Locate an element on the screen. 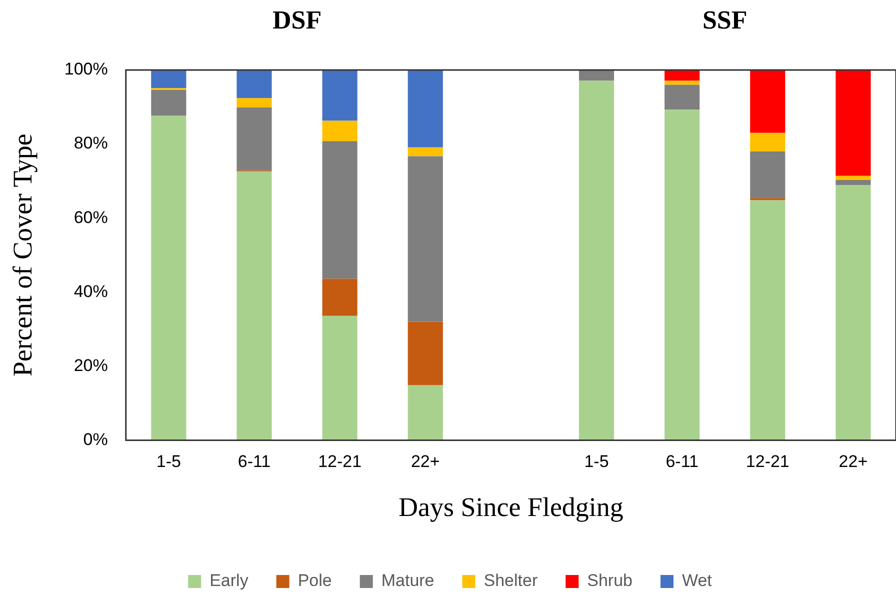 The image size is (896, 604). y-tick-label: 100% is located at coordinates (86, 69).